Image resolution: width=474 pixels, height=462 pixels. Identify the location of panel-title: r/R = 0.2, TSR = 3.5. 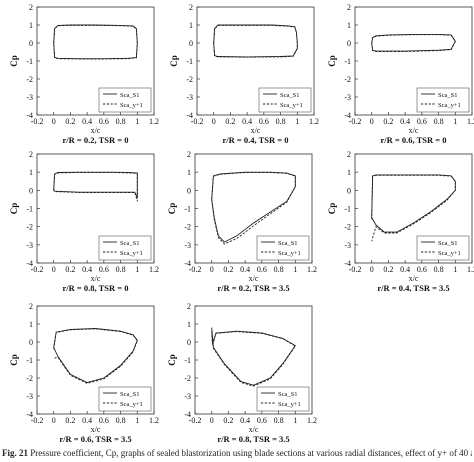
(253, 288).